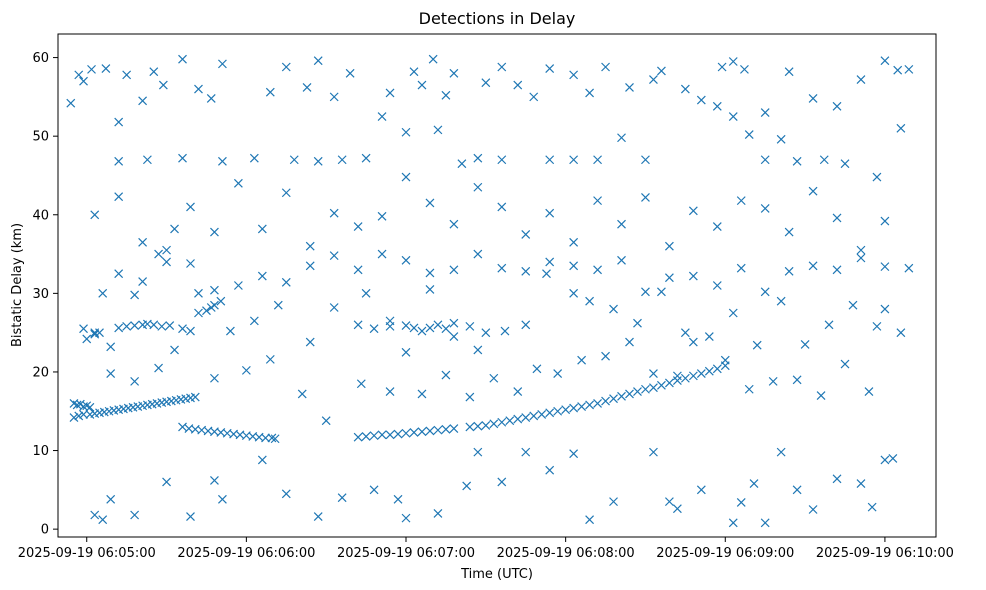 Image resolution: width=986 pixels, height=590 pixels. Describe the element at coordinates (725, 553) in the screenshot. I see `x-tick-label: 2025-09-19 06:09:00` at that location.